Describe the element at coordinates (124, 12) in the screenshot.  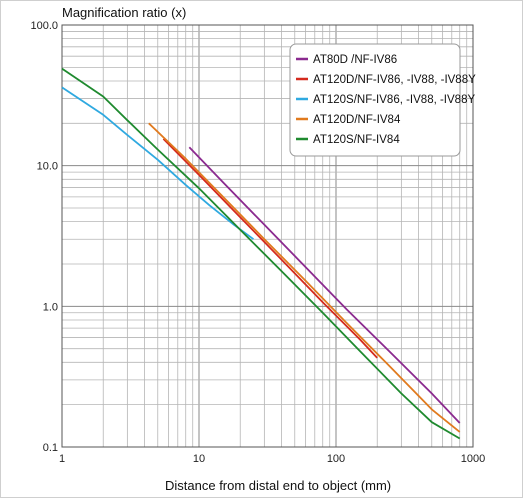
I see `y-axis-title: Magnification ratio (x)` at that location.